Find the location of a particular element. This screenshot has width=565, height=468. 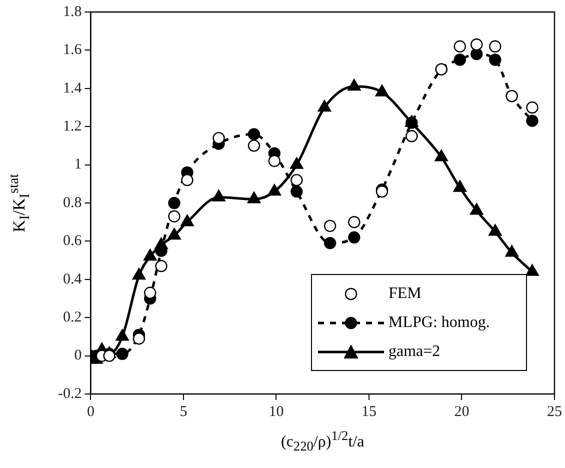

y-tick-label: 1.4 is located at coordinates (72, 88).